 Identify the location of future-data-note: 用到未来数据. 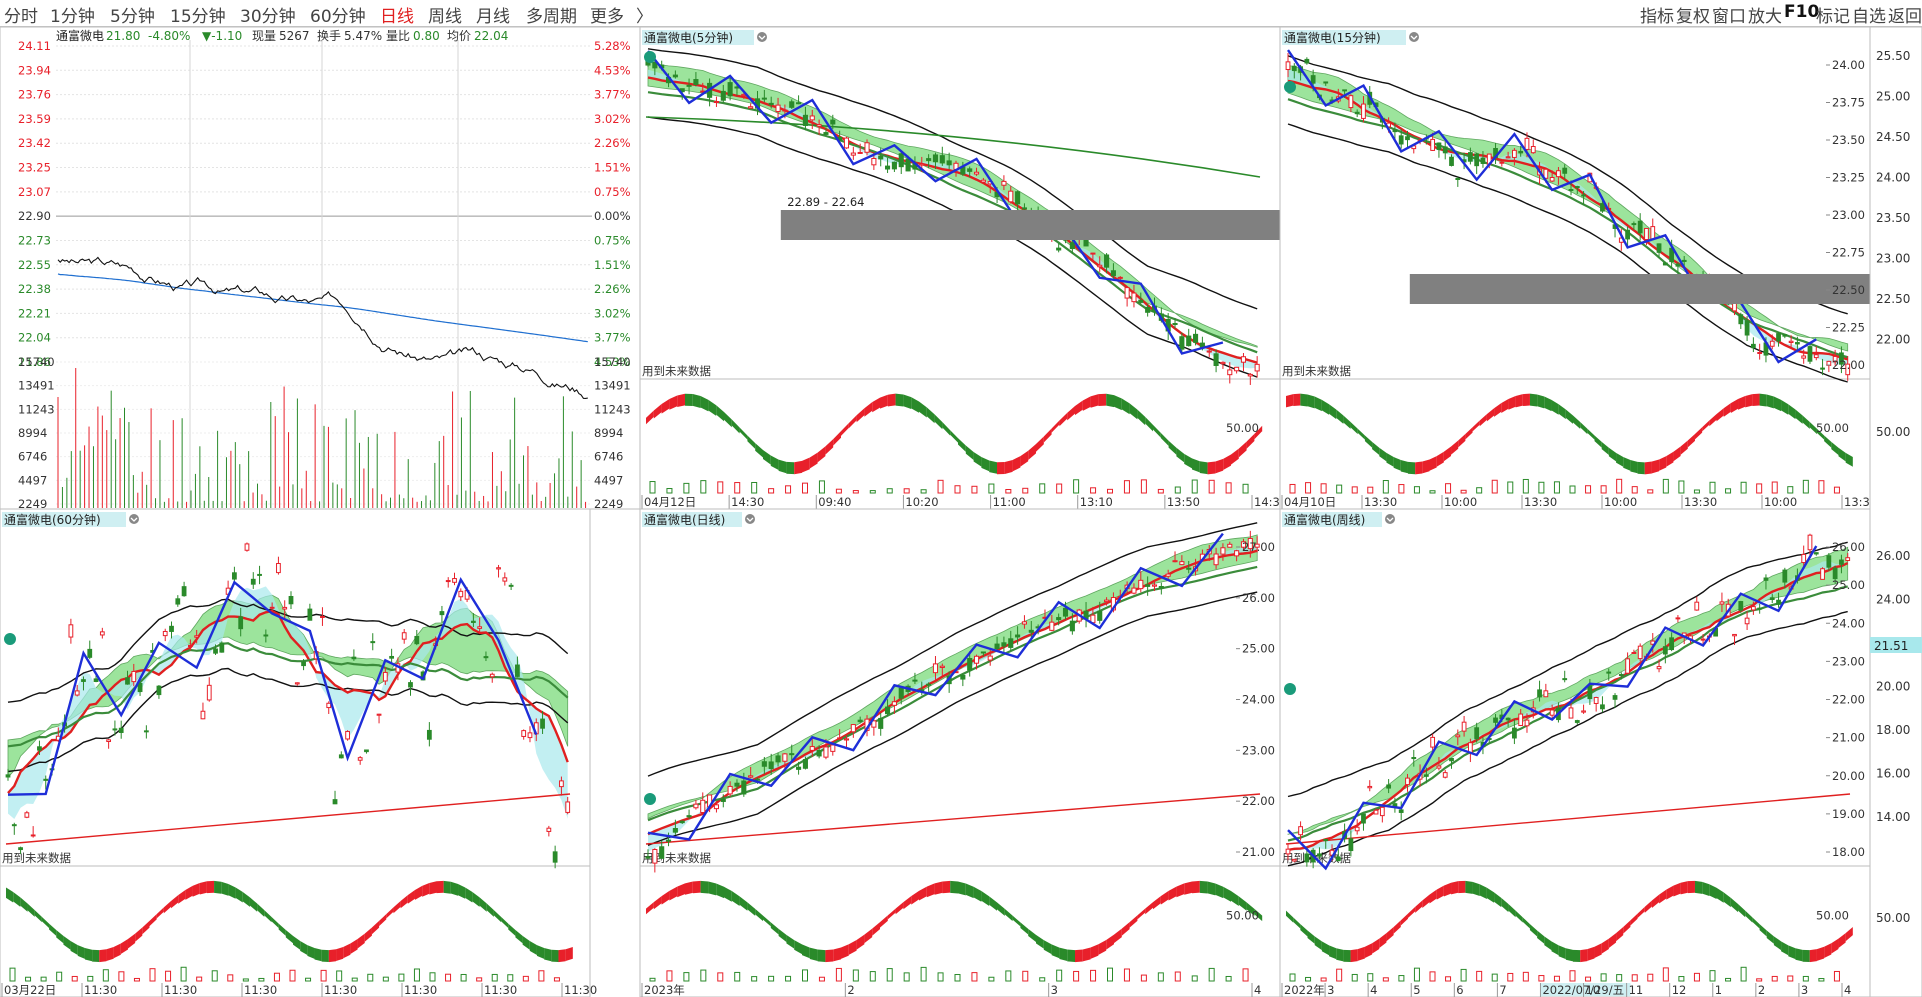
(1316, 371).